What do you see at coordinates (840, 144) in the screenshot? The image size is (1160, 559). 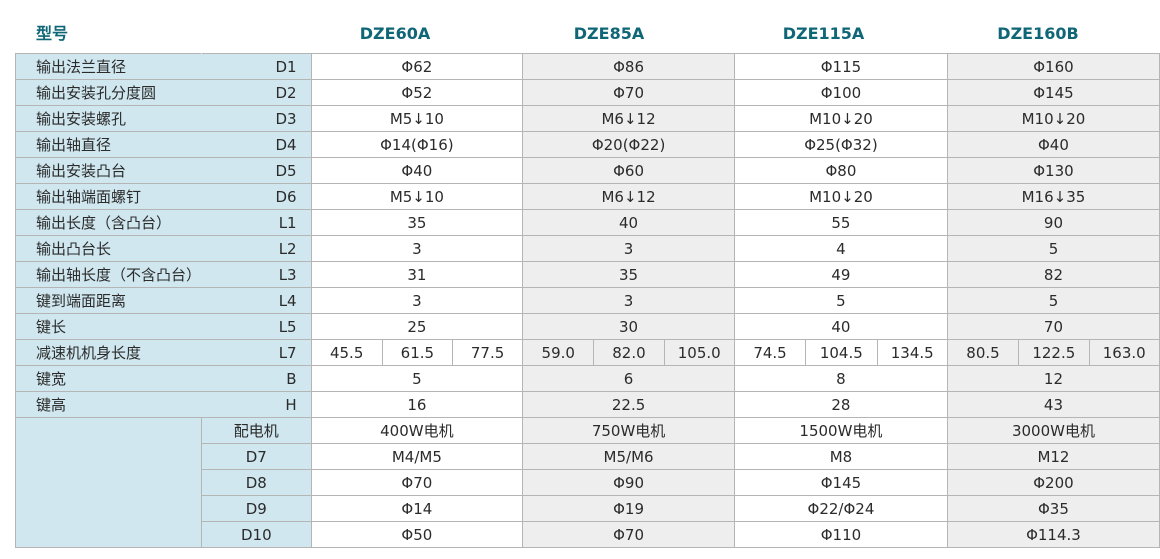 I see `value-cell: Φ25(Φ32)` at bounding box center [840, 144].